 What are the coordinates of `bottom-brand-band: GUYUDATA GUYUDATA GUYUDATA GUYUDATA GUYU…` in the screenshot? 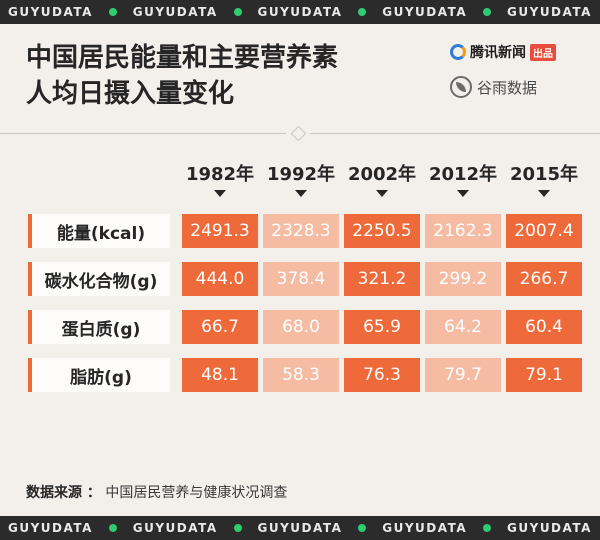 It's located at (300, 528).